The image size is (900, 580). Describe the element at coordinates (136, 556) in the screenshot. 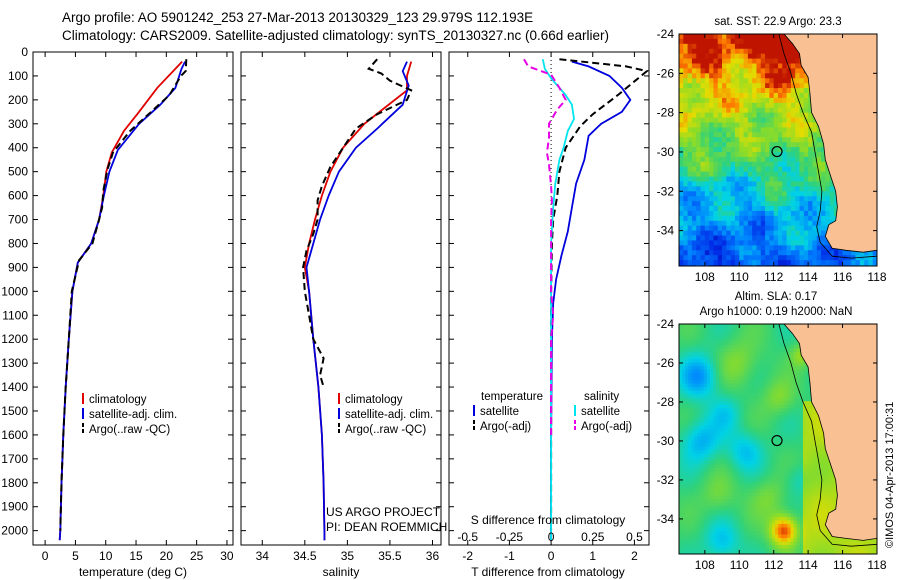

I see `temperature-xtick-label: 15` at that location.